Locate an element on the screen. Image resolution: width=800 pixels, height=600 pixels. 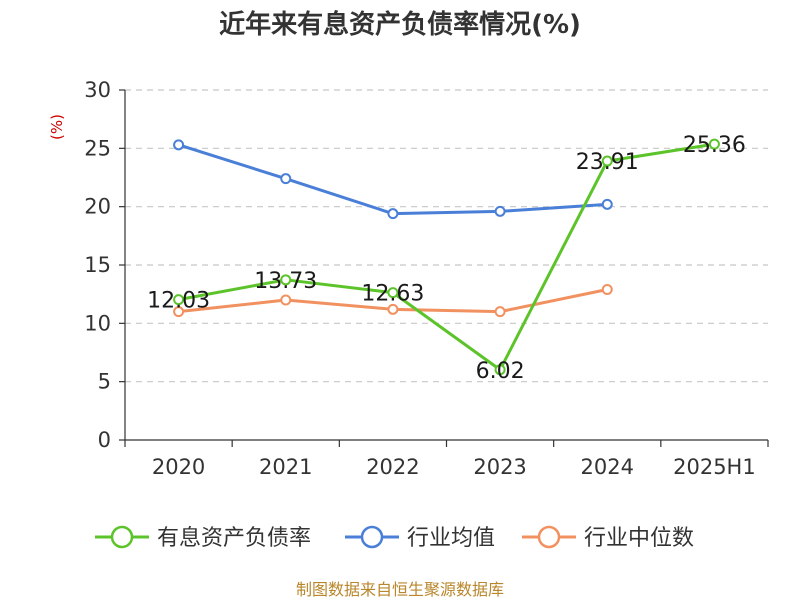
y-tick-label: 5 is located at coordinates (104, 382).